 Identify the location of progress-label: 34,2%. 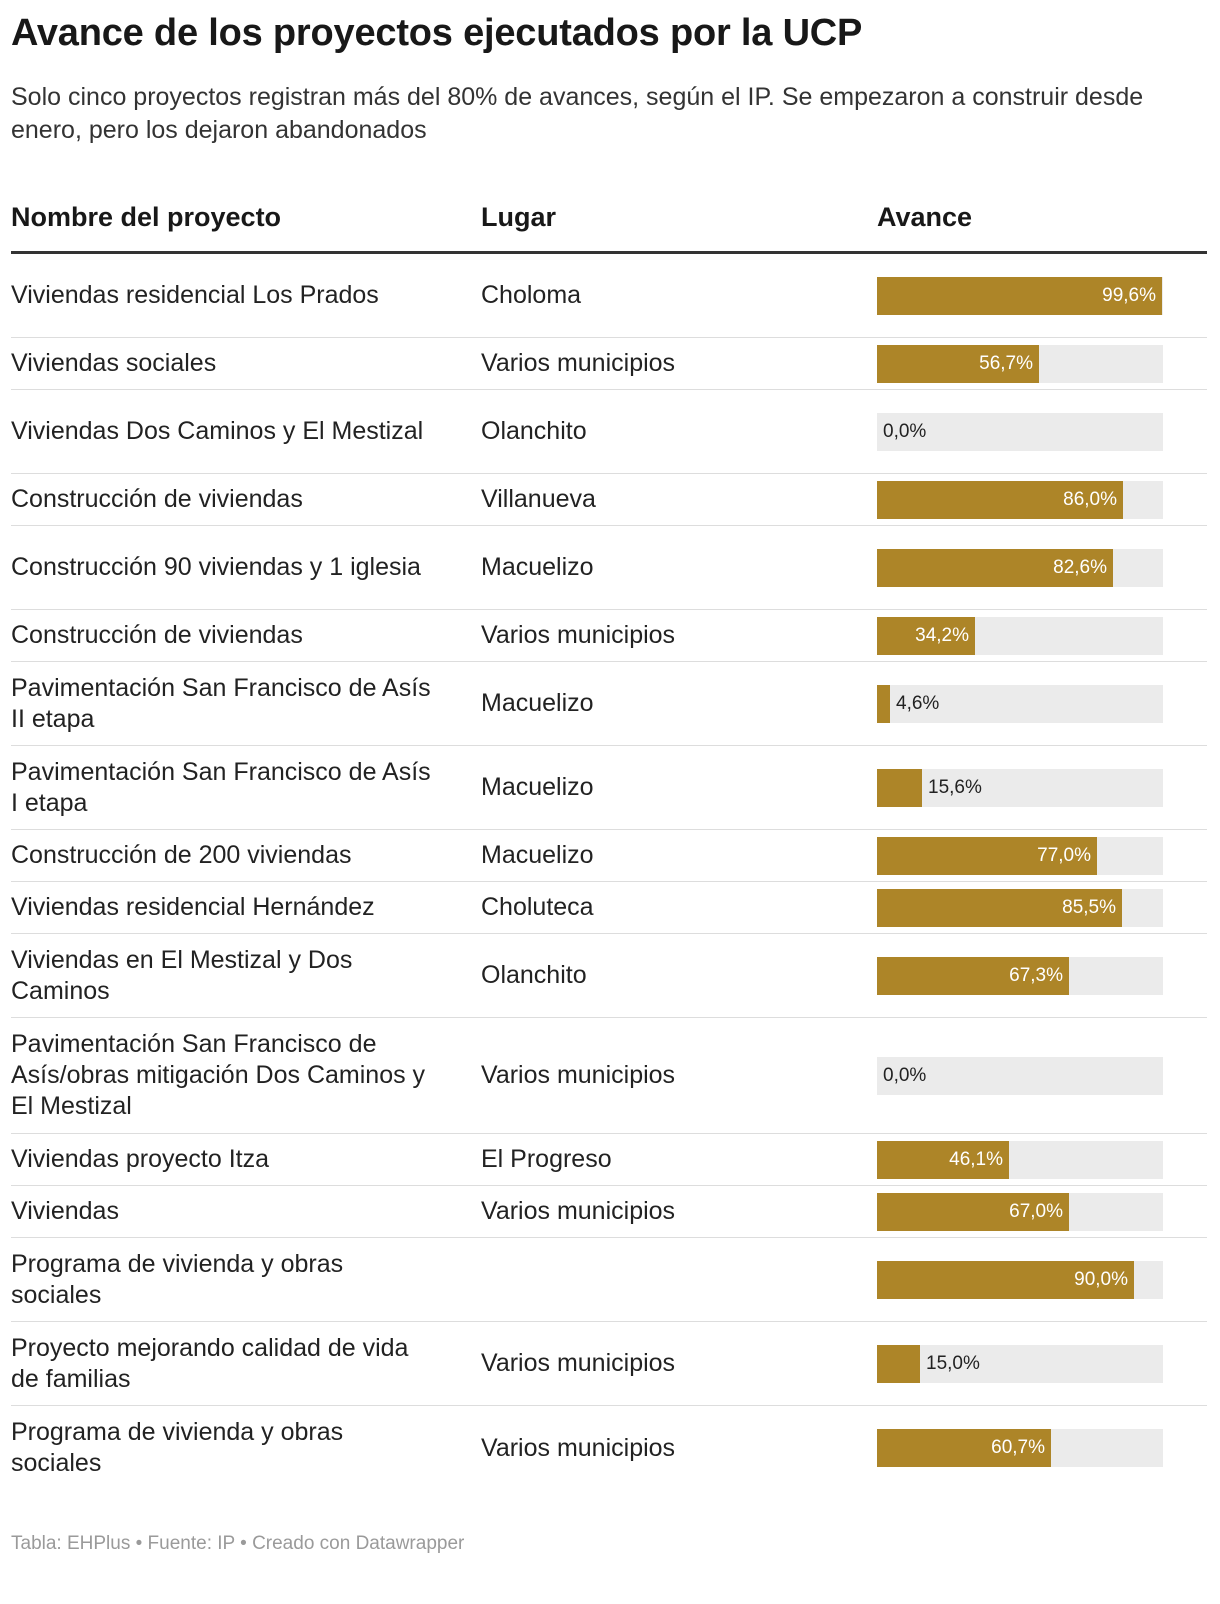
(942, 635).